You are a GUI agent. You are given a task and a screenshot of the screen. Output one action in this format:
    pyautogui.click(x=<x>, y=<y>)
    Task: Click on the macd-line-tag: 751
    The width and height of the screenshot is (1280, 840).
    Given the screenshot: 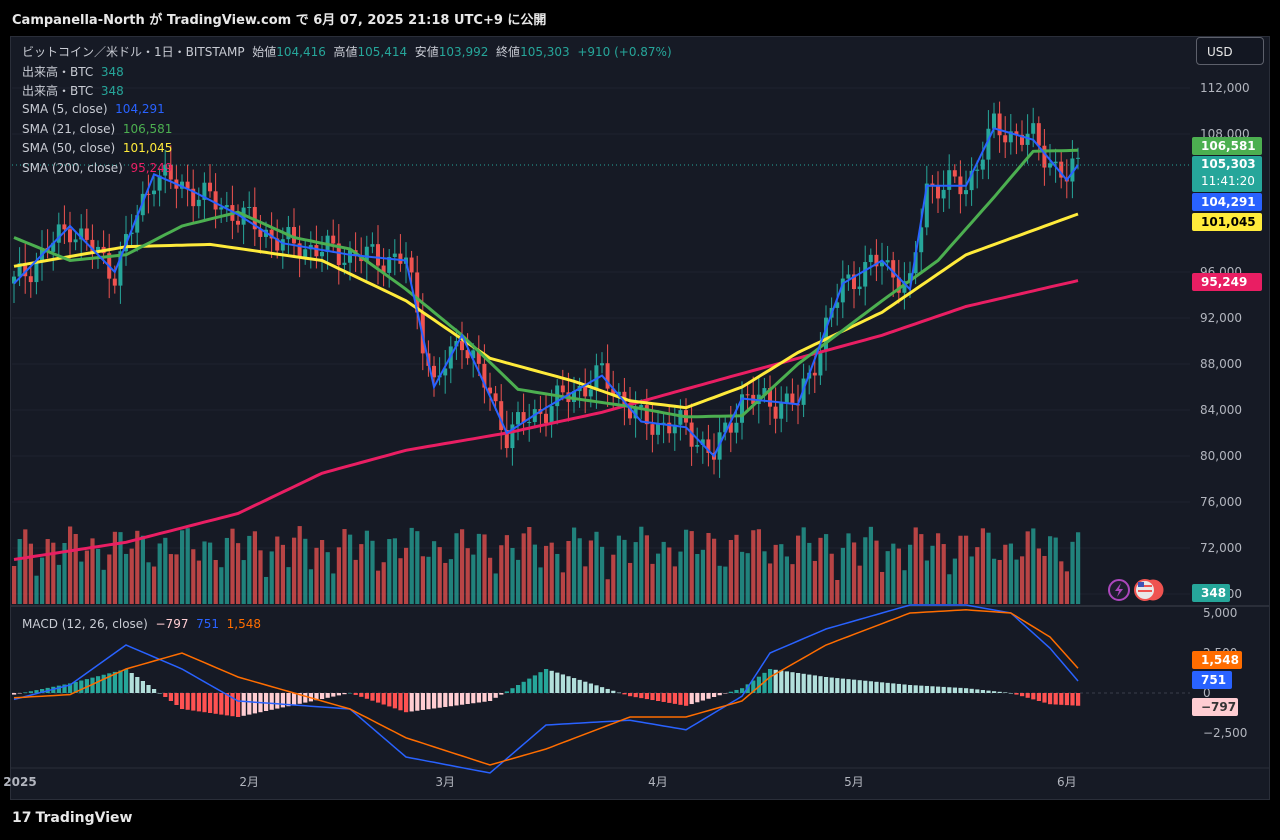 What is the action you would take?
    pyautogui.click(x=1212, y=680)
    